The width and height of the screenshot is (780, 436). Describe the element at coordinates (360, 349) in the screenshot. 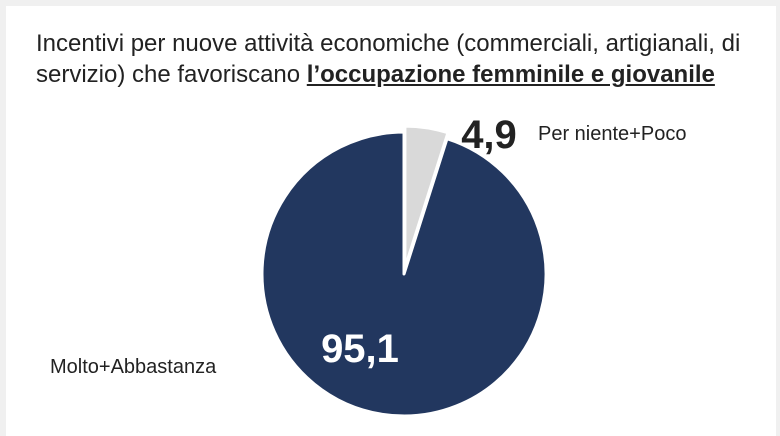

I see `value-label-molto-abbastanza: 95,1` at that location.